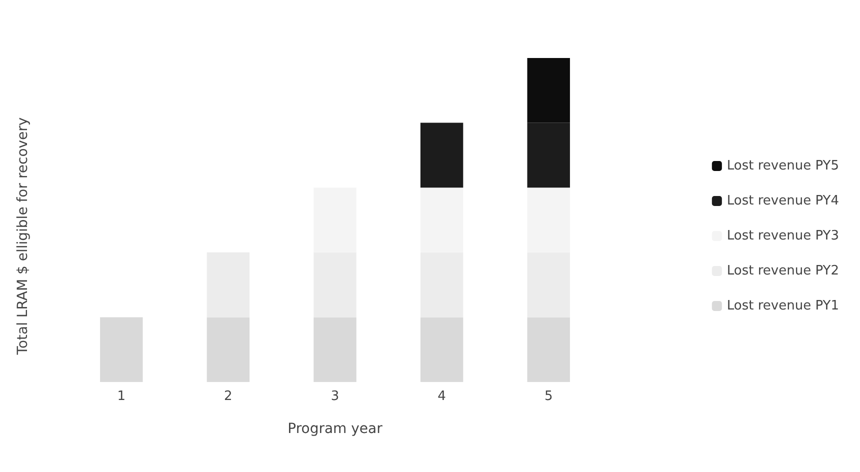 The height and width of the screenshot is (472, 860). What do you see at coordinates (782, 271) in the screenshot?
I see `legend-label: Lost revenue PY2` at bounding box center [782, 271].